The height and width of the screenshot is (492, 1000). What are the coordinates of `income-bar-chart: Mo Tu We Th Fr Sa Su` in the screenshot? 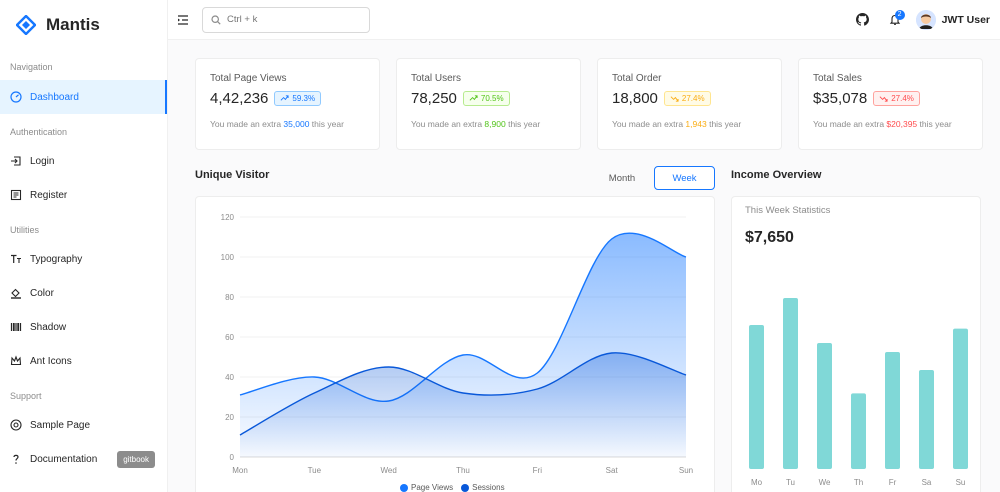 It's located at (858, 392).